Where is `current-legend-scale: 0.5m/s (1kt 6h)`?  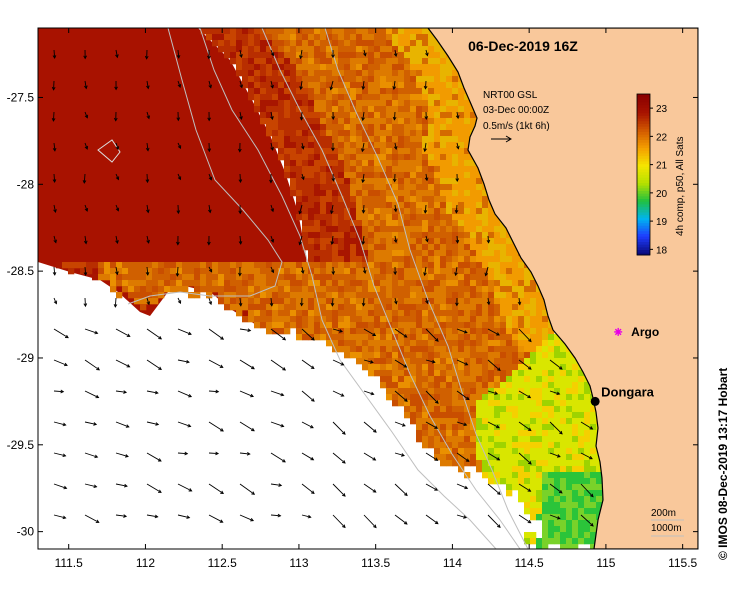
current-legend-scale: 0.5m/s (1kt 6h) is located at coordinates (516, 126).